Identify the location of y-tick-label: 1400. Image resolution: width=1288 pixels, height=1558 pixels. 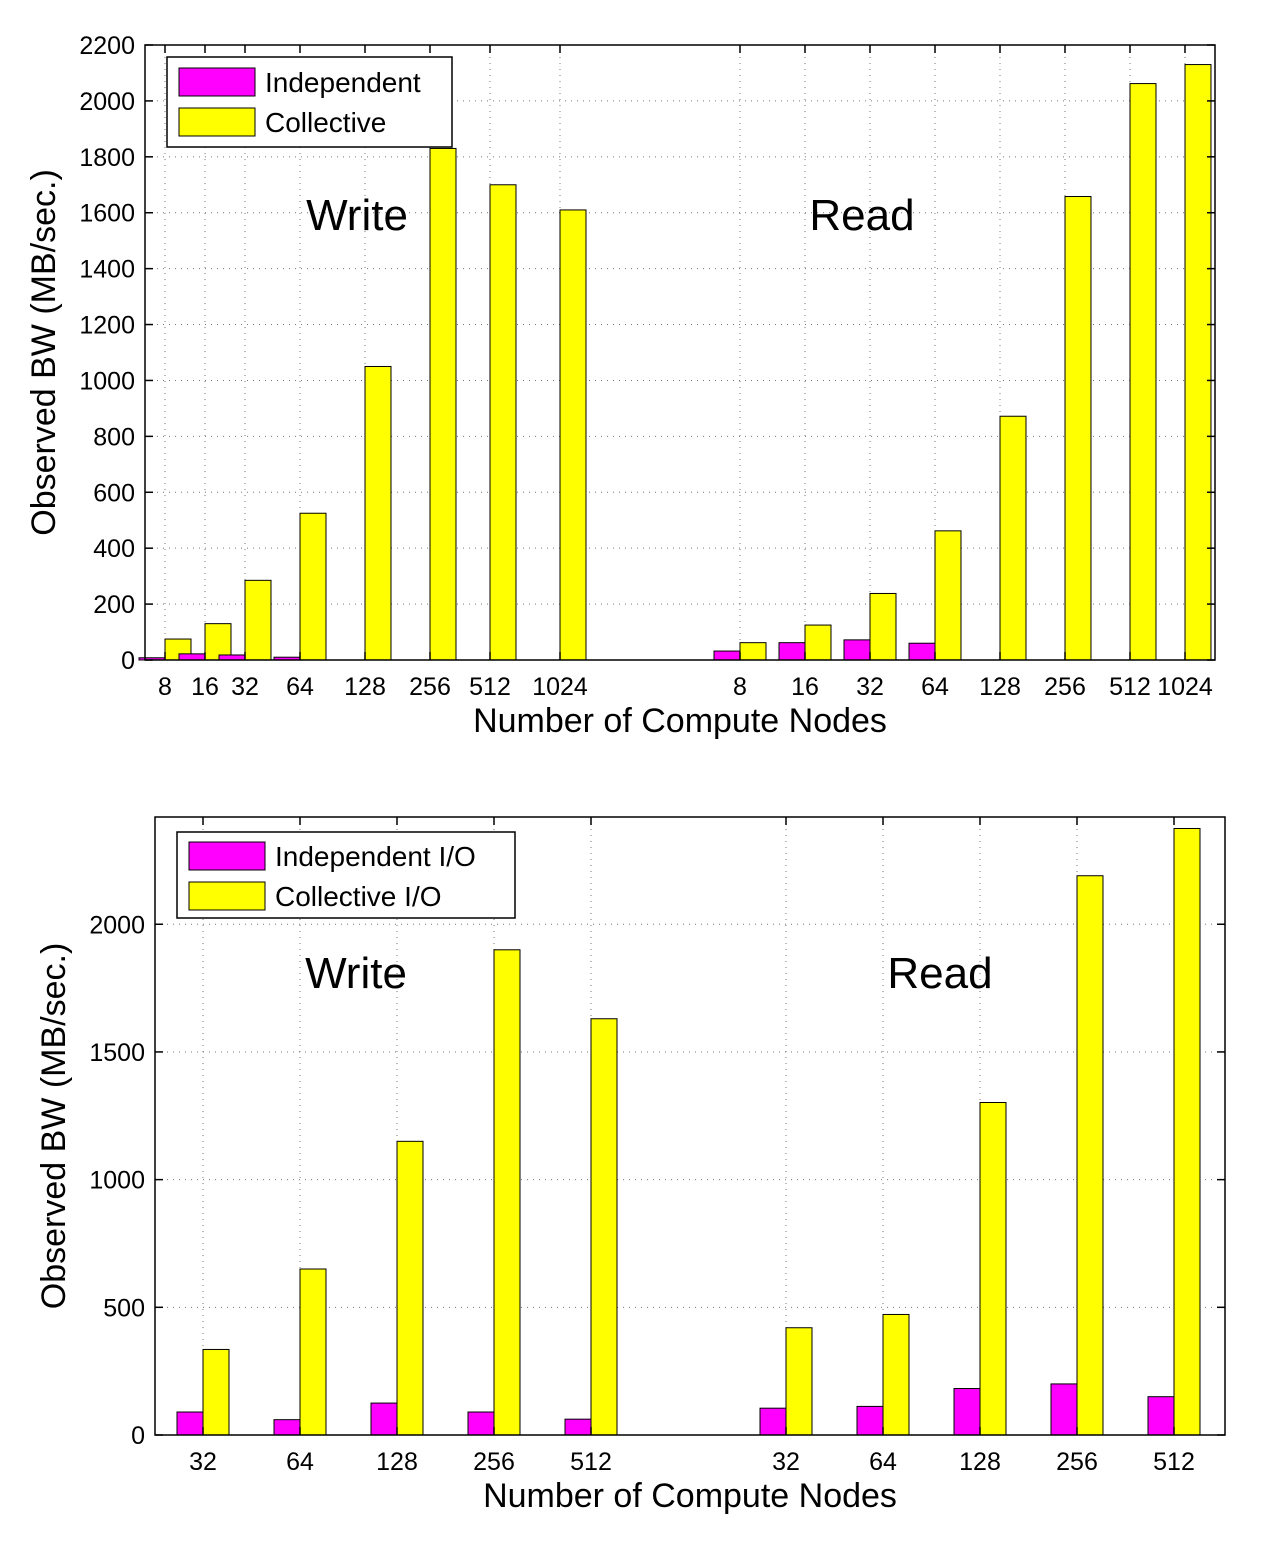
(107, 270).